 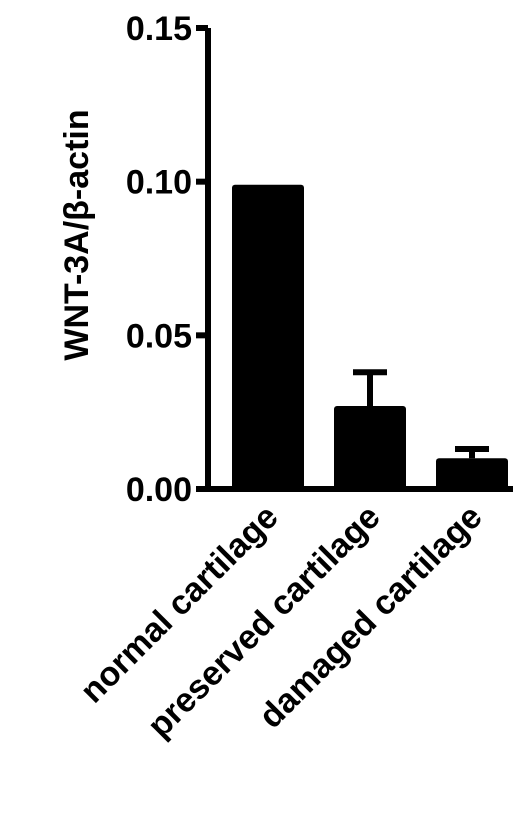 I want to click on y-tick-label: 0.15, so click(x=159, y=29).